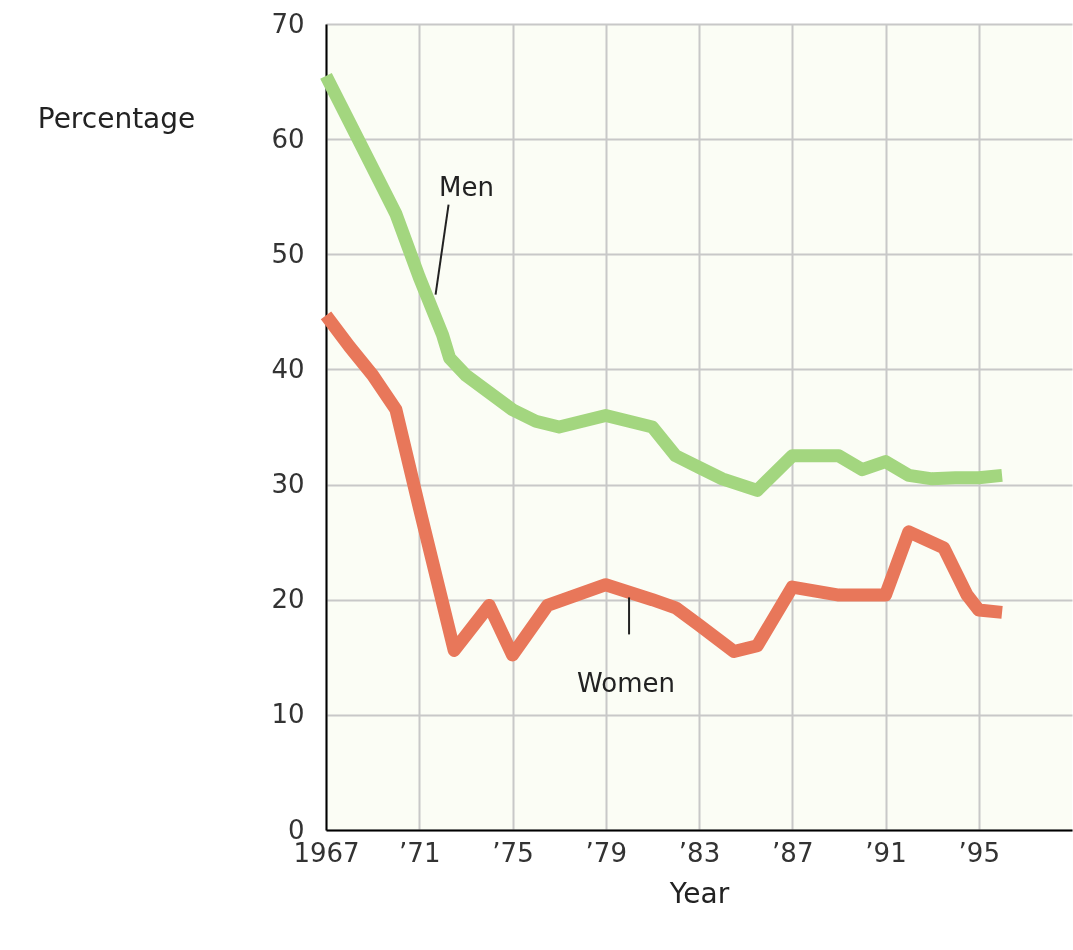 This screenshot has width=1073, height=950. What do you see at coordinates (513, 852) in the screenshot?
I see `x-tick-label: ’75` at bounding box center [513, 852].